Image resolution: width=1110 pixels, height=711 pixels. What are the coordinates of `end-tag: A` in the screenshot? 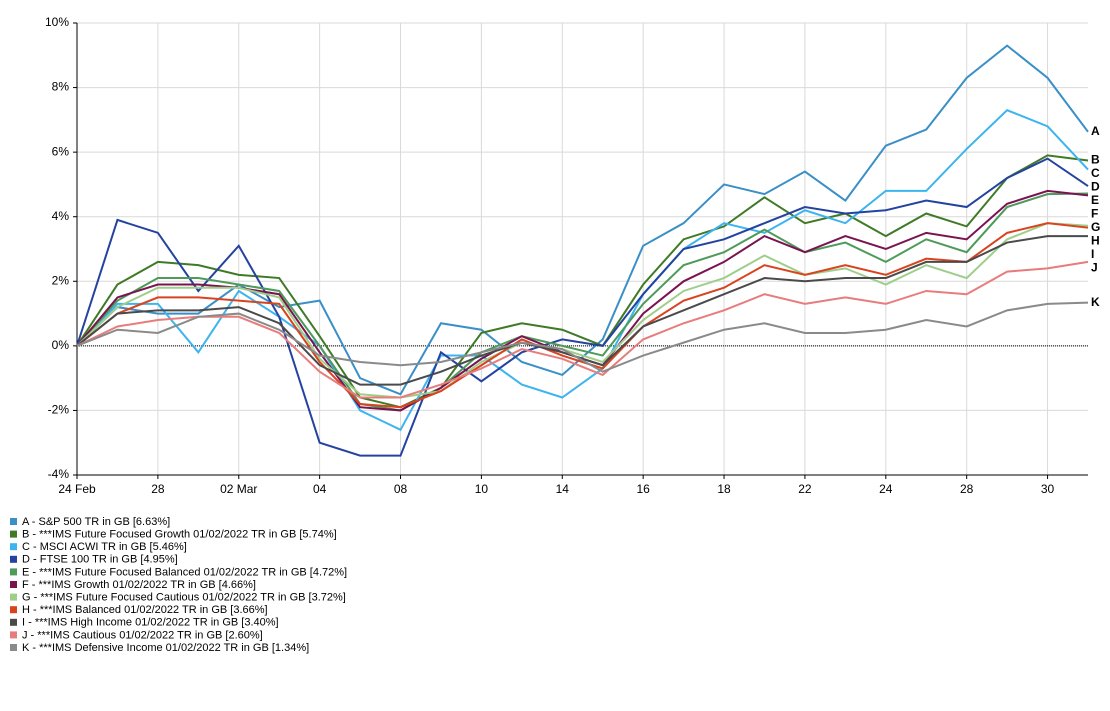 It's located at (1095, 131).